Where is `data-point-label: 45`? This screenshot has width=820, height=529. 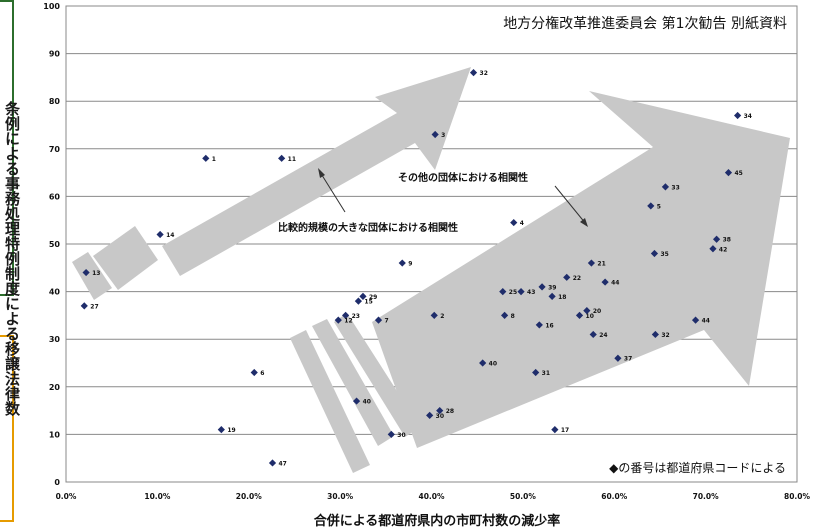 data-point-label: 45 is located at coordinates (738, 173).